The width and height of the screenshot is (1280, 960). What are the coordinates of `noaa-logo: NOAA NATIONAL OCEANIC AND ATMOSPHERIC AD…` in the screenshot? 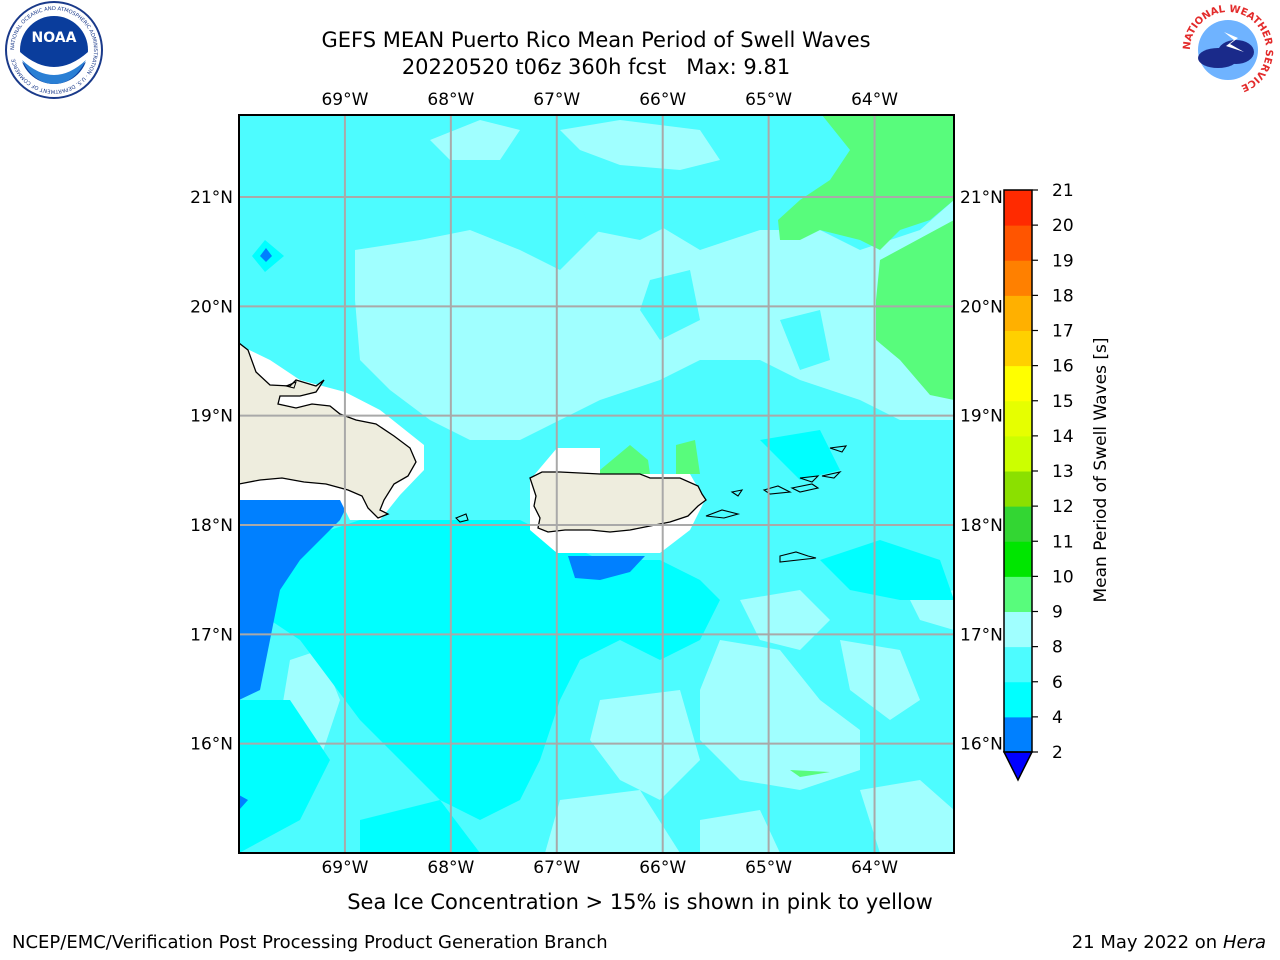 It's located at (54, 50).